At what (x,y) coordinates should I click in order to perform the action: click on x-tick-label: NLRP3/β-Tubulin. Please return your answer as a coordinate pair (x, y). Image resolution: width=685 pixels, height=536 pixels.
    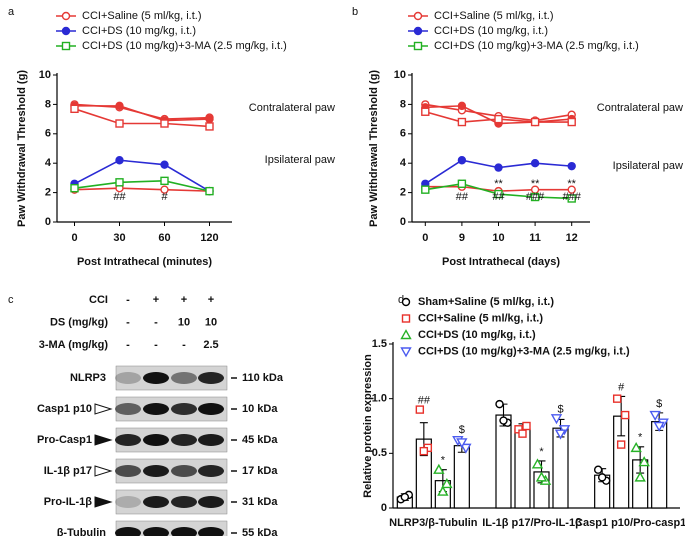
    Looking at the image, I should click on (433, 523).